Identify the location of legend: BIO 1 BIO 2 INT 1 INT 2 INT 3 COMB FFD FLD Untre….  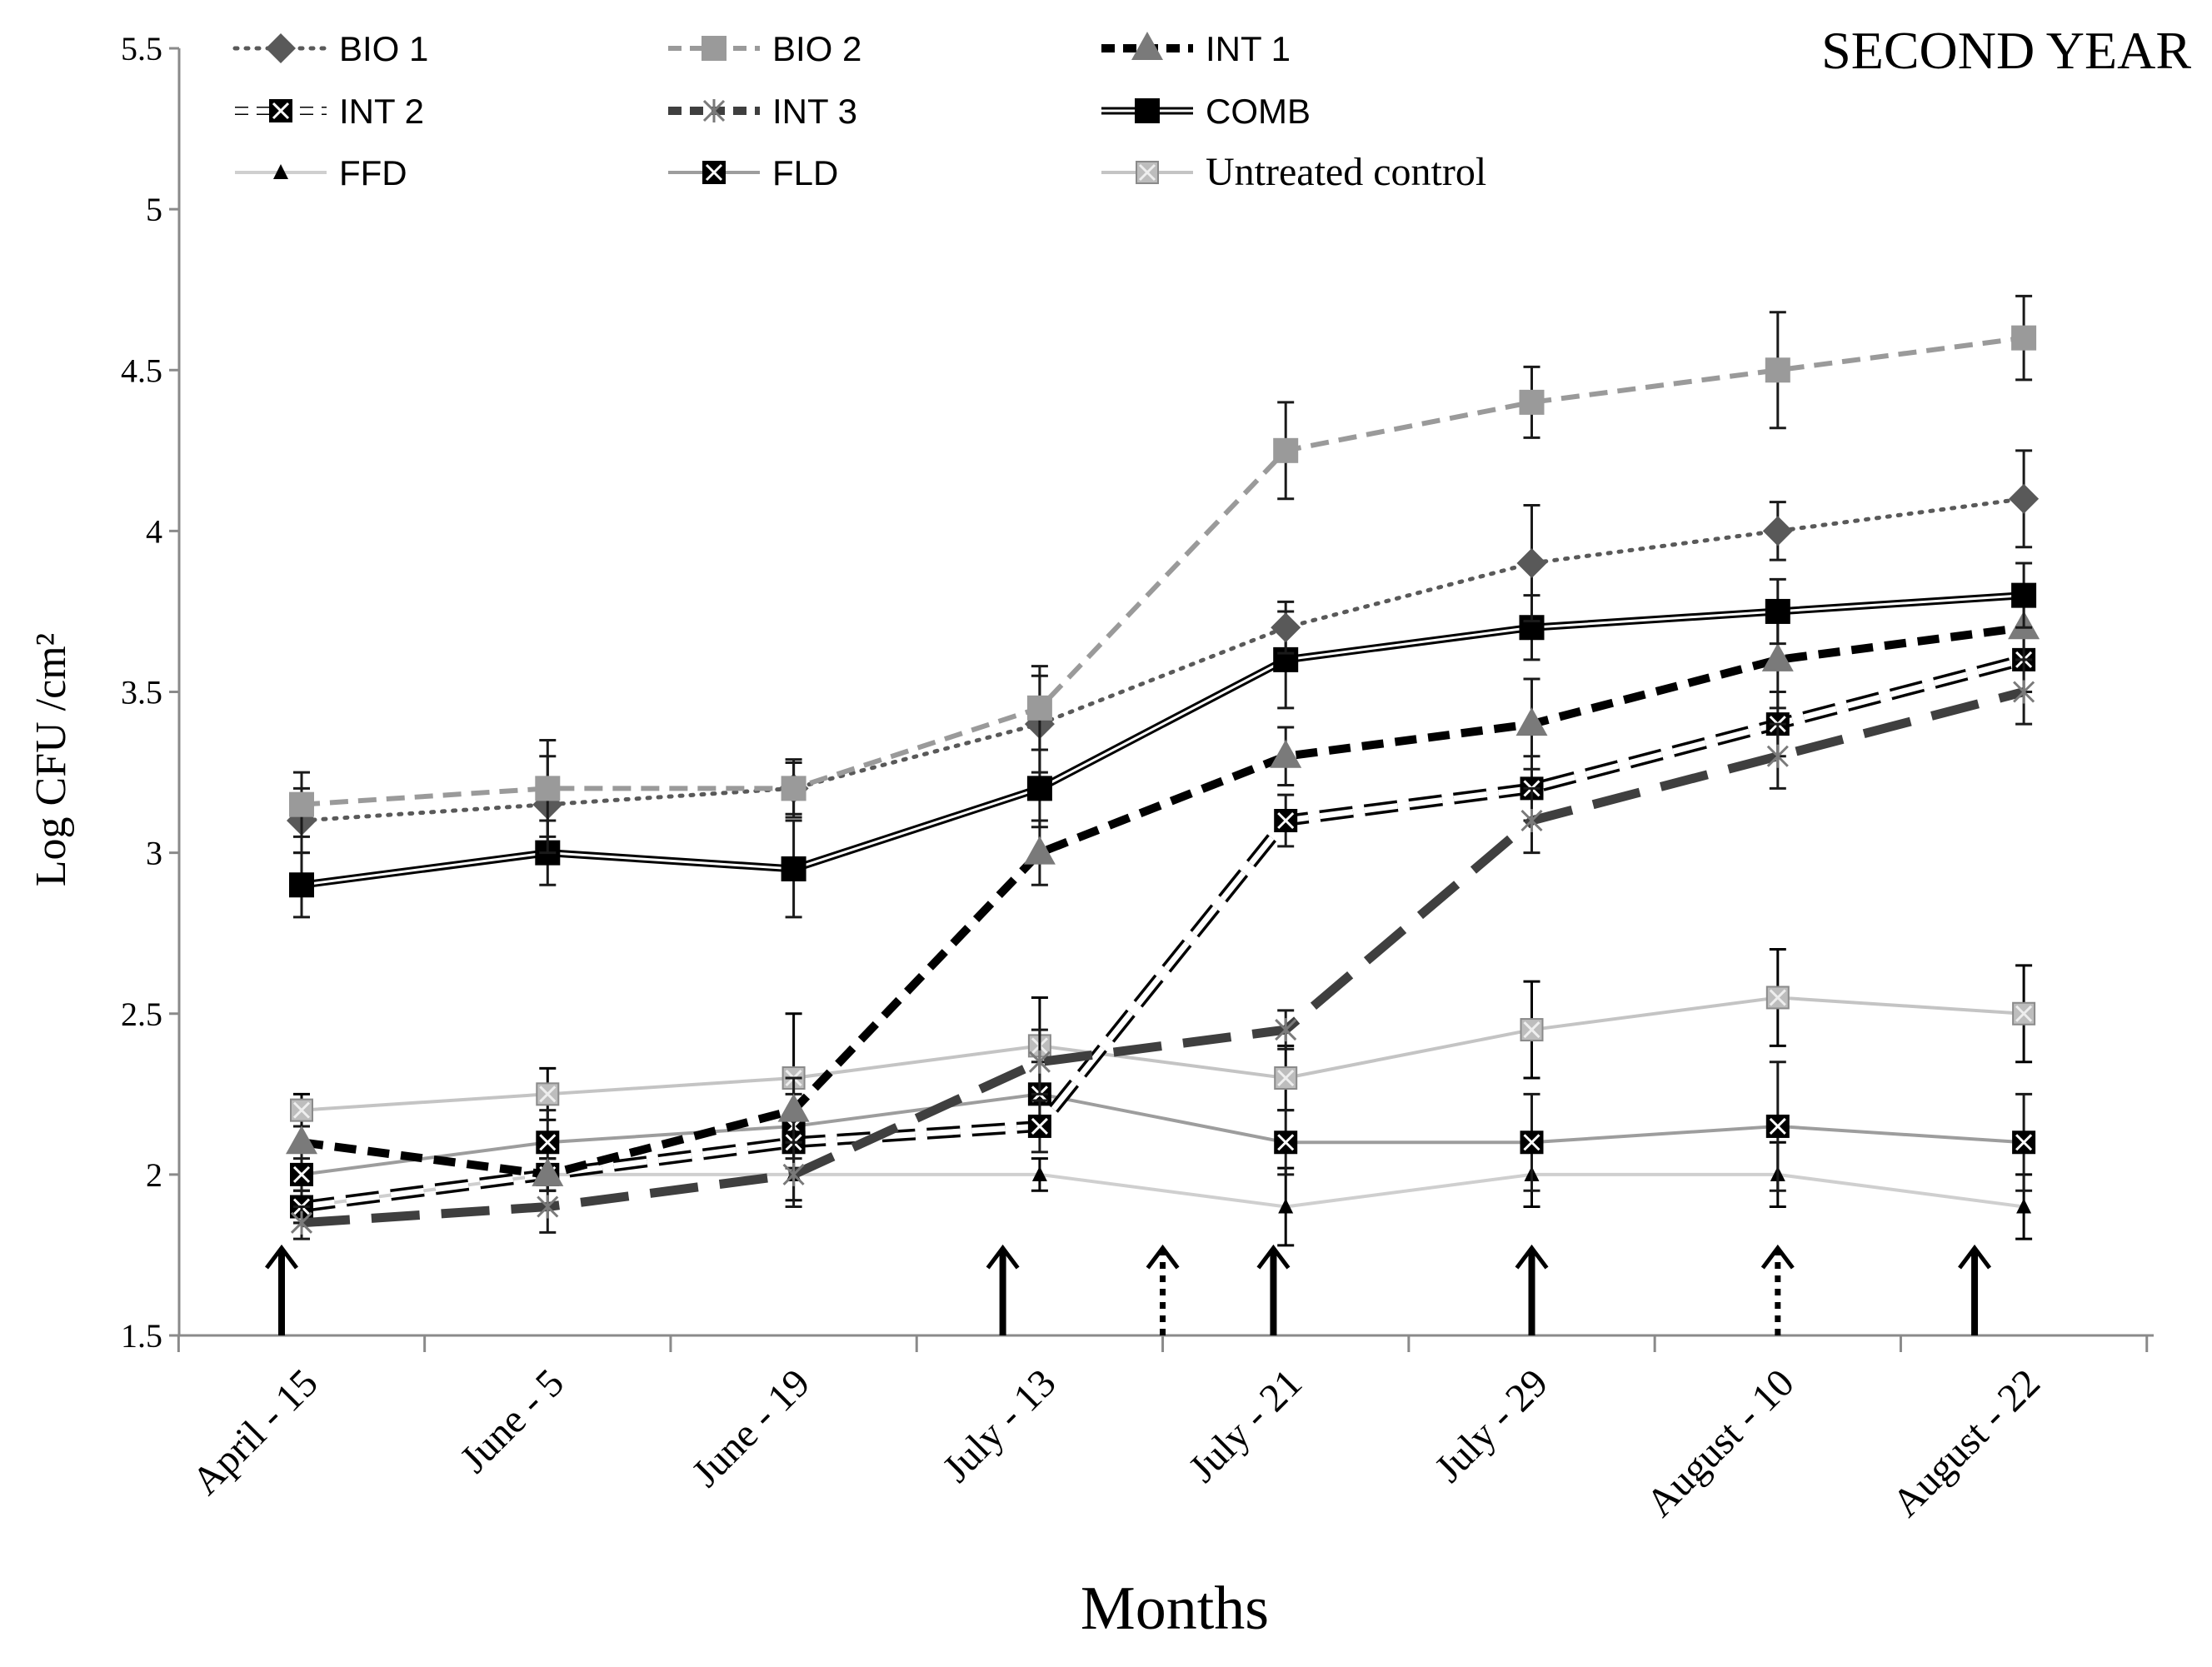
(859, 112).